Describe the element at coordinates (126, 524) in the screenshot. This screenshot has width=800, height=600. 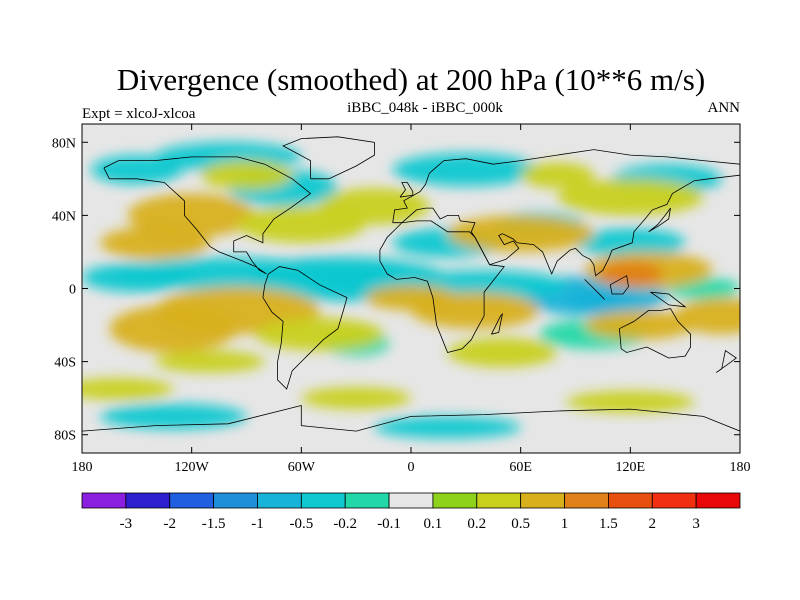
I see `colorbar-label: -3` at that location.